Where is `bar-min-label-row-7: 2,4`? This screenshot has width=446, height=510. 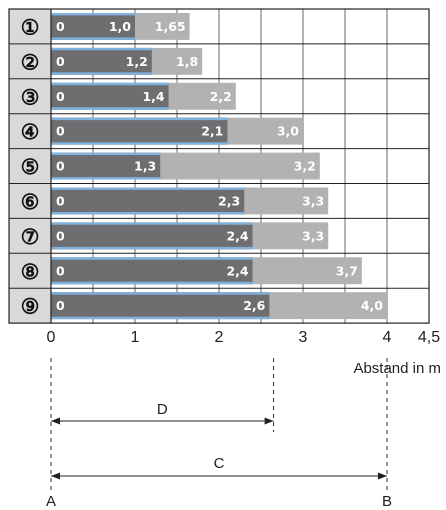
bar-min-label-row-7: 2,4 is located at coordinates (237, 235).